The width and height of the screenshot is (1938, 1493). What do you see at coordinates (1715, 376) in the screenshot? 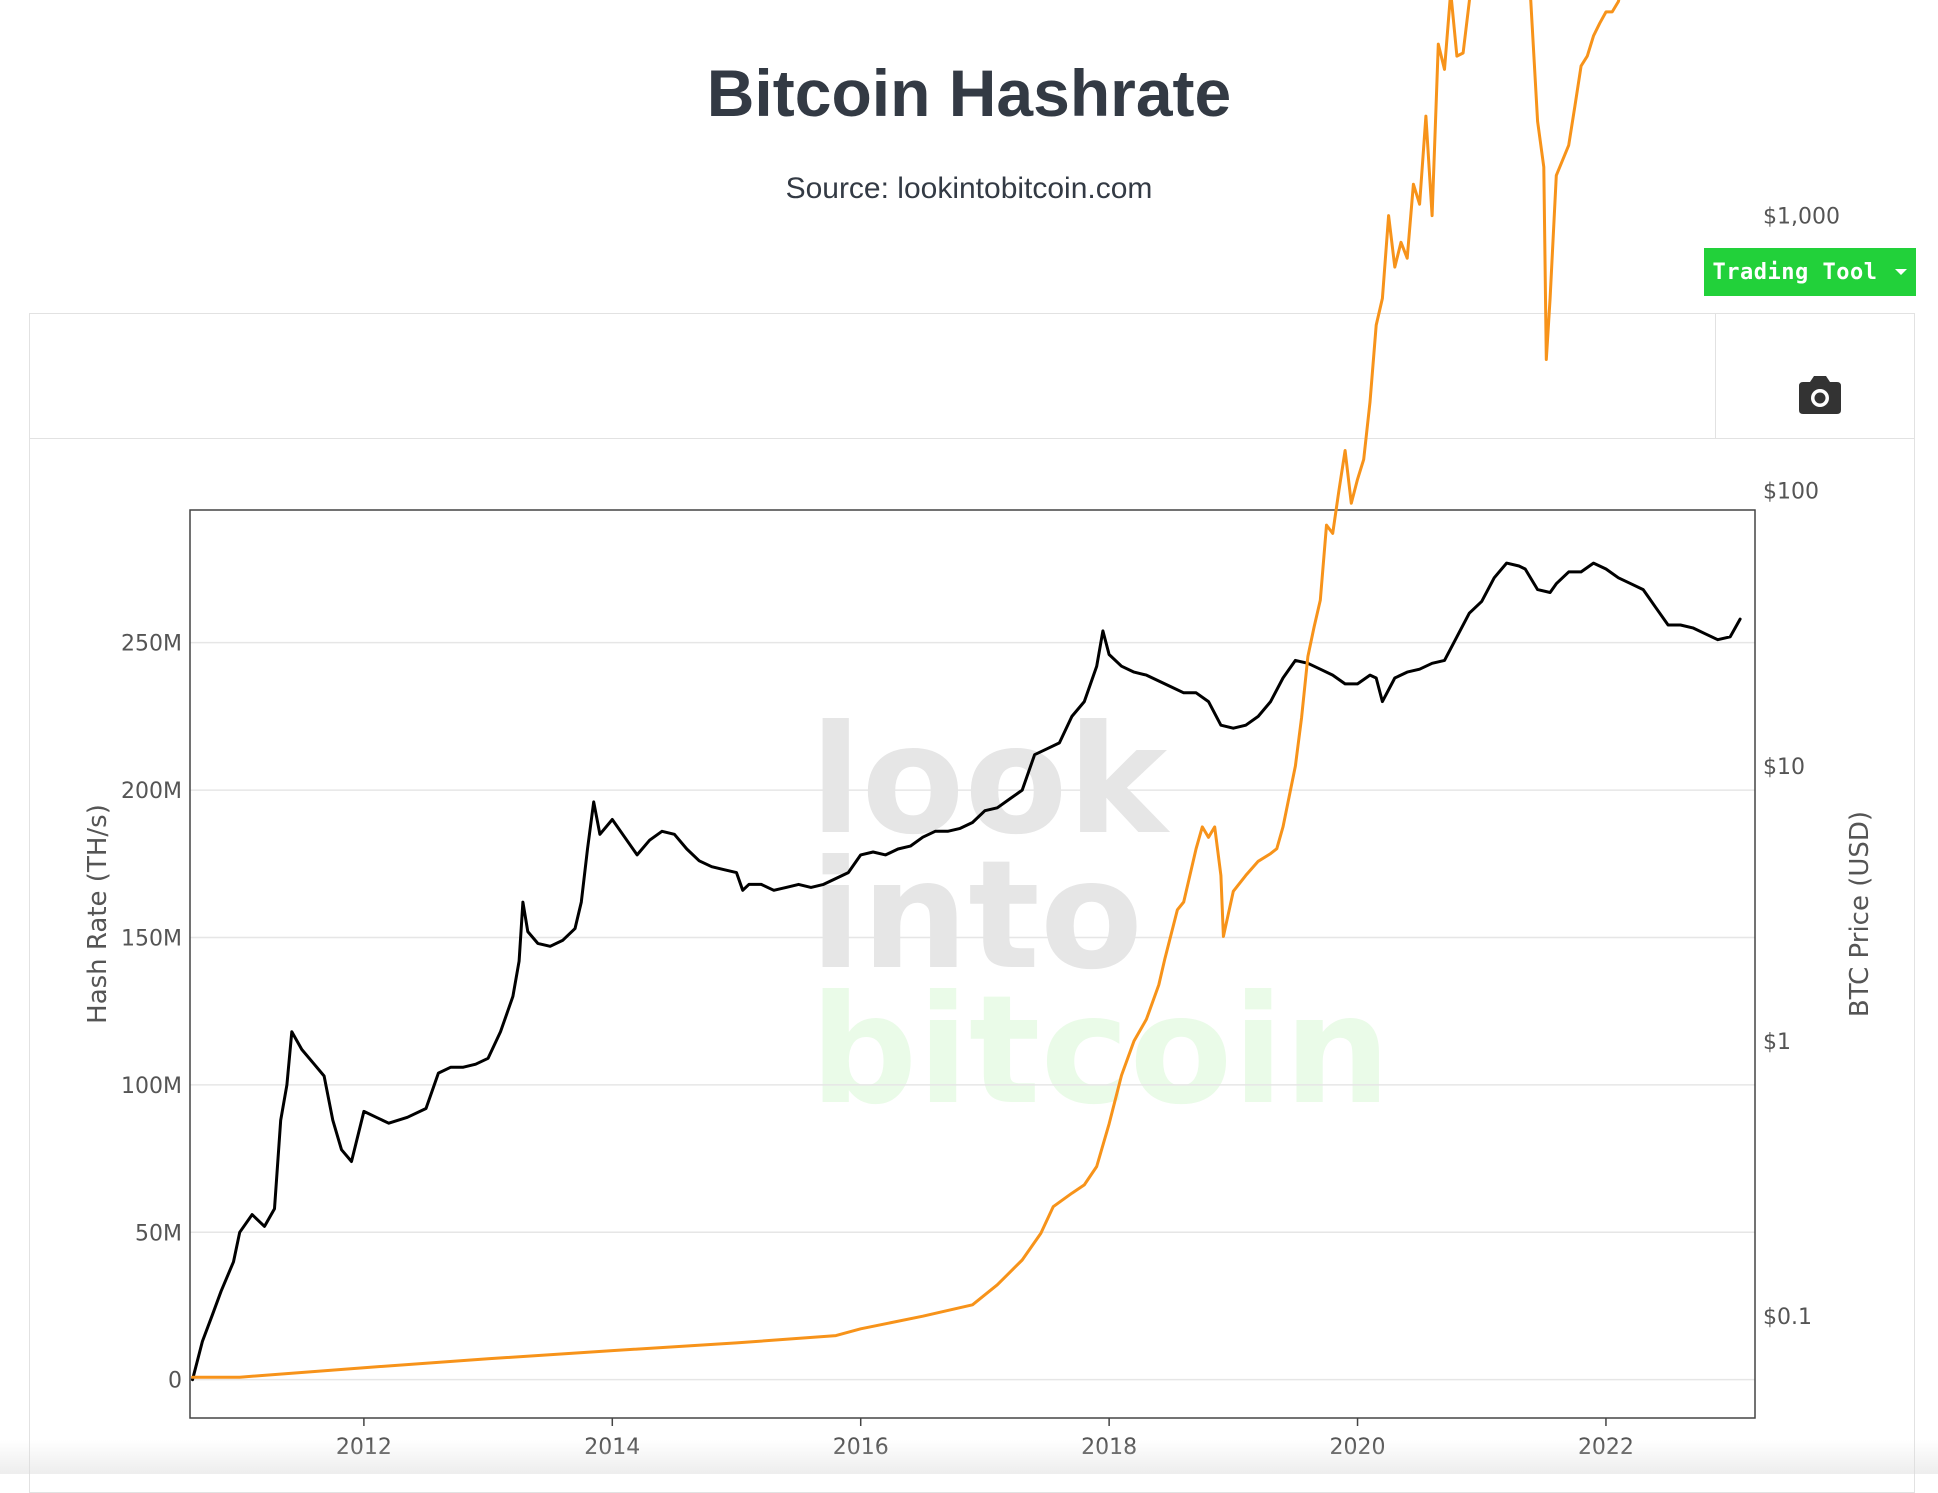
I see `toolbar-divider` at bounding box center [1715, 376].